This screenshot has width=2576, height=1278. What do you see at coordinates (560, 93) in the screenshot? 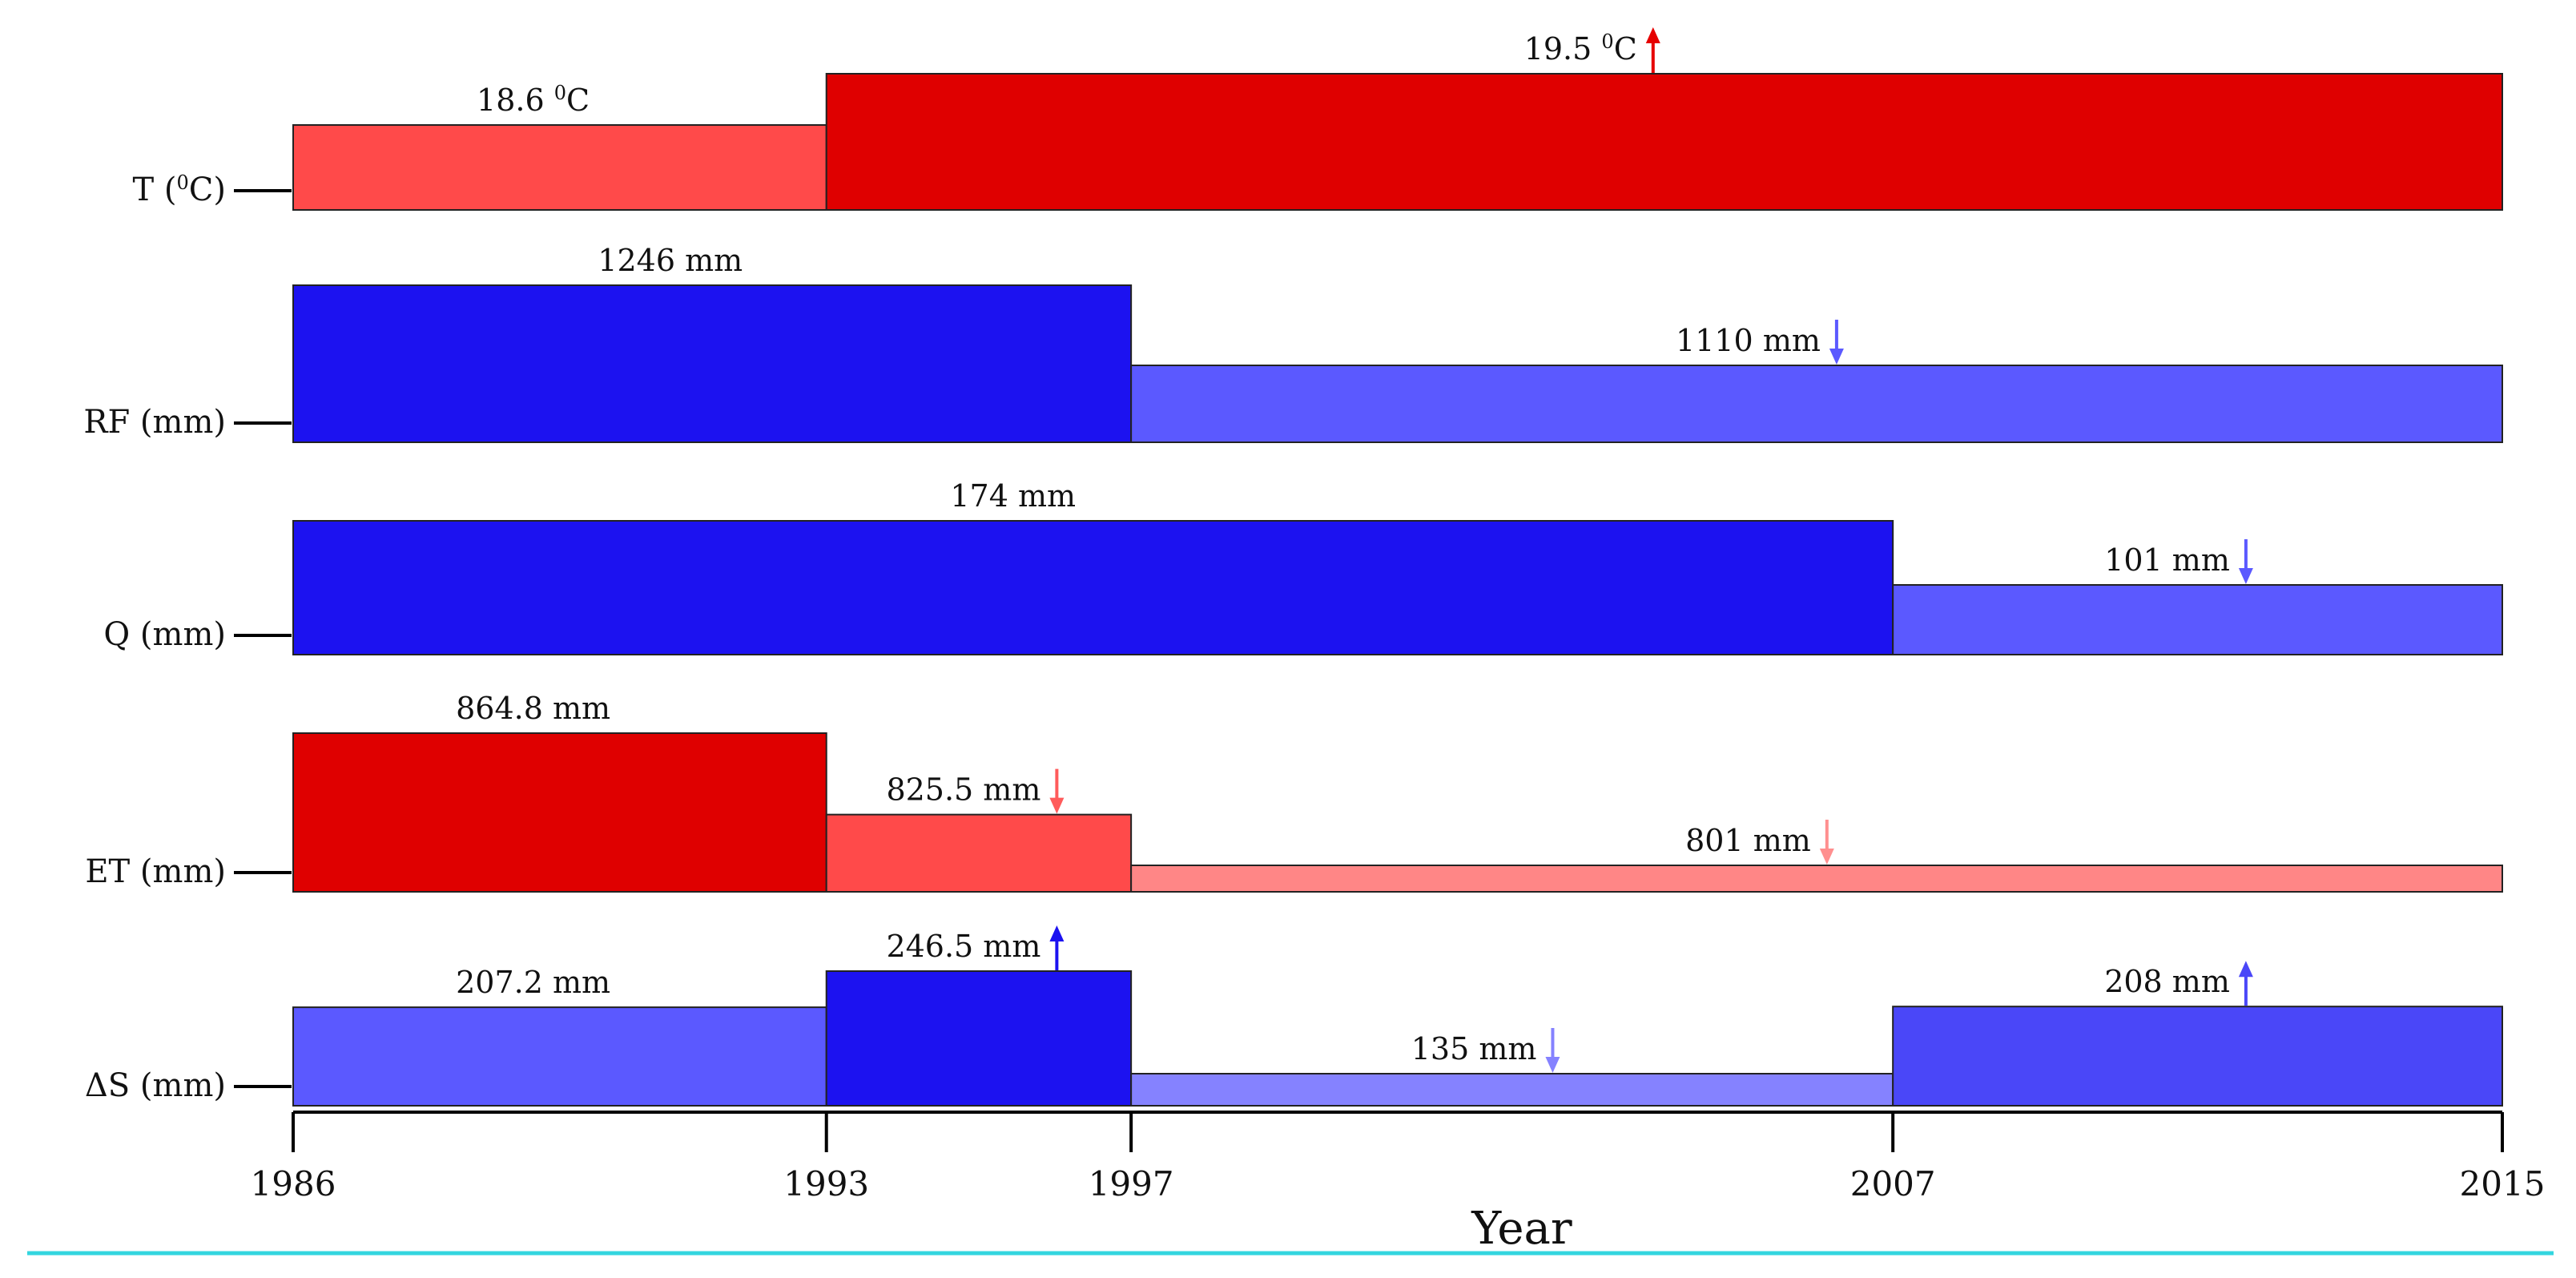
I see `value-label-row-0-seg-0-sup: 0` at bounding box center [560, 93].